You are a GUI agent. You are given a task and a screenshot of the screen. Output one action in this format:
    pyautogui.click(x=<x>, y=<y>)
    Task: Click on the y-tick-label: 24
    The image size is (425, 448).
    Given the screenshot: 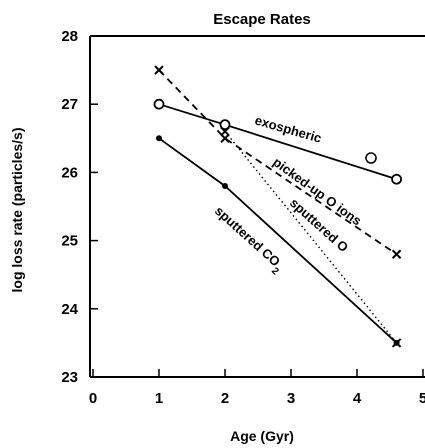 What is the action you would take?
    pyautogui.click(x=69, y=309)
    